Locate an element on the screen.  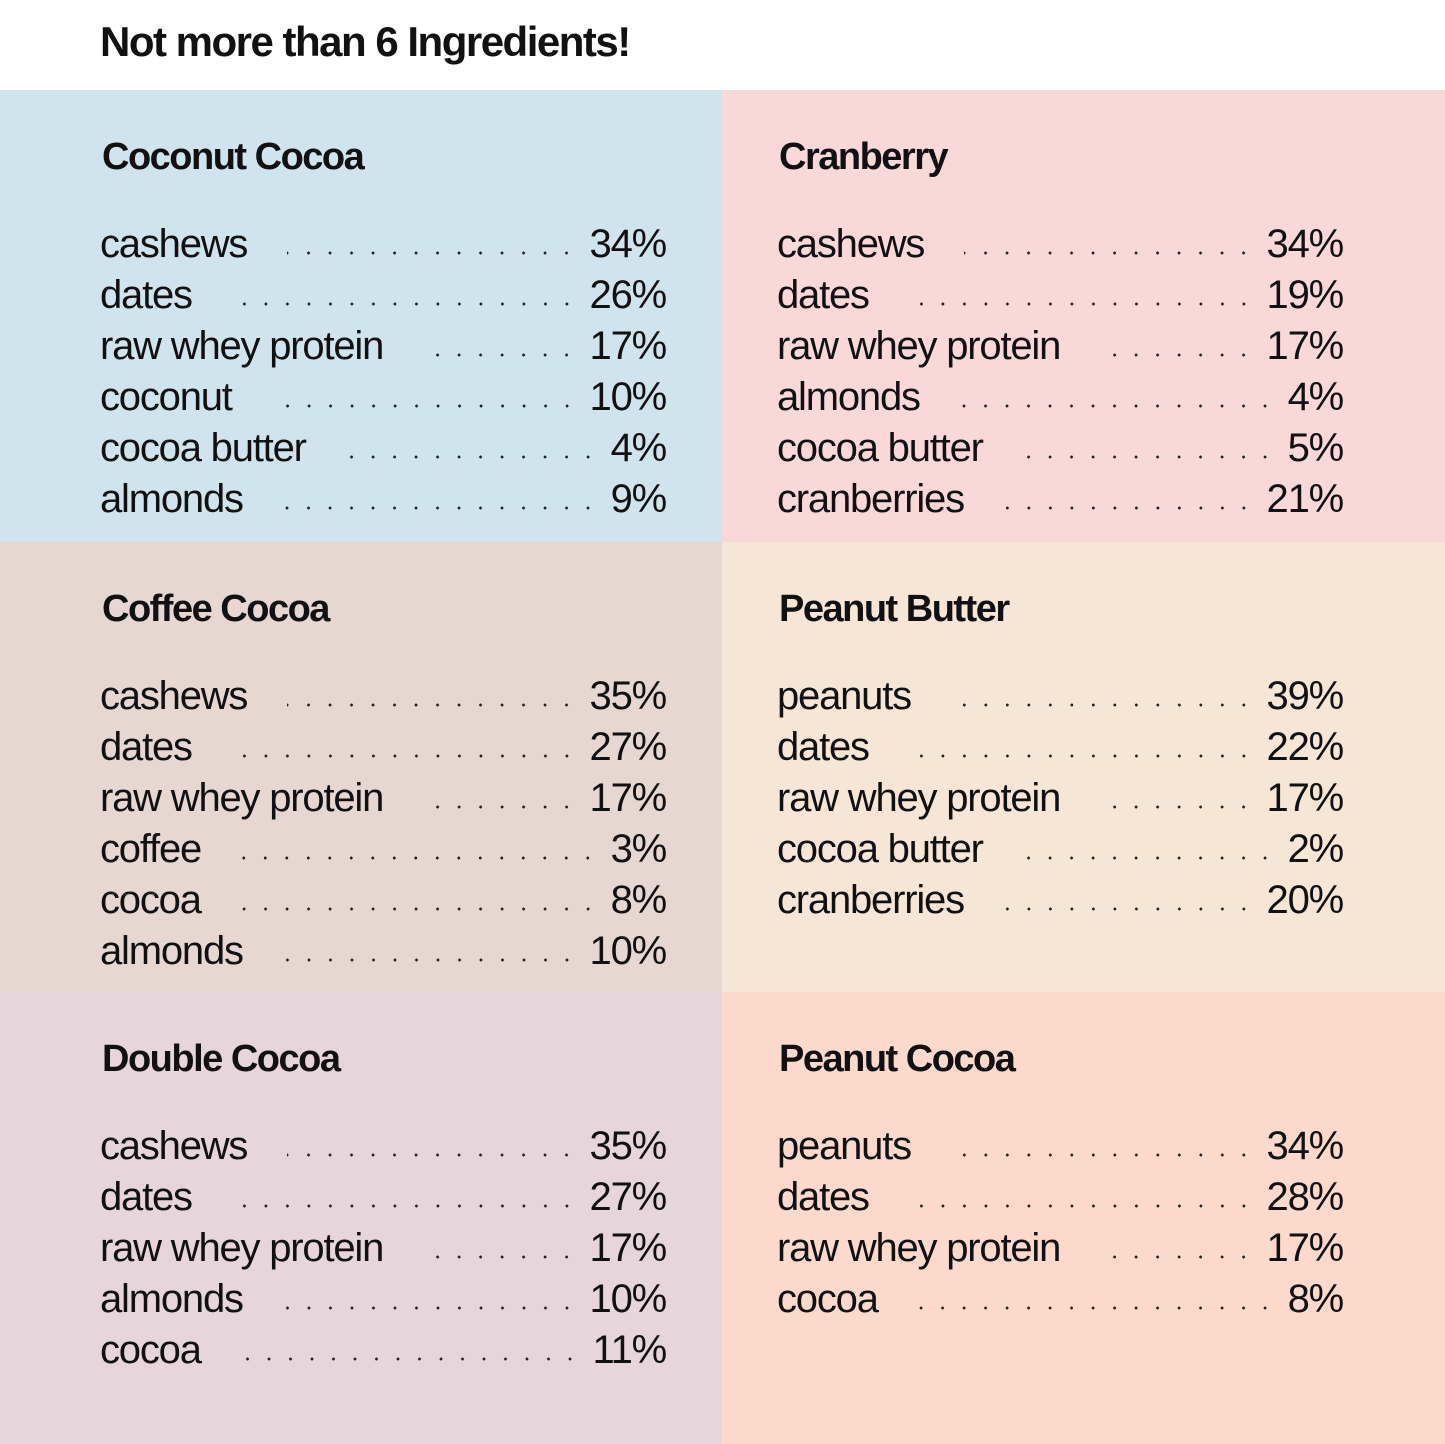
ingredient-amount: 20% is located at coordinates (1305, 900).